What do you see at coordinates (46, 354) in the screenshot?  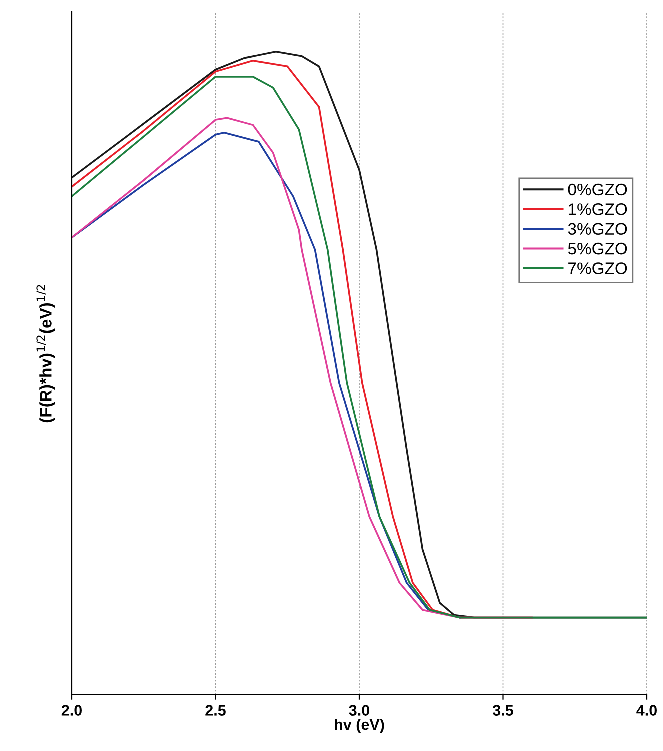 I see `y-axis-title: (F(R)*hv)$^{1/2}$(eV)$^{1/2}$` at bounding box center [46, 354].